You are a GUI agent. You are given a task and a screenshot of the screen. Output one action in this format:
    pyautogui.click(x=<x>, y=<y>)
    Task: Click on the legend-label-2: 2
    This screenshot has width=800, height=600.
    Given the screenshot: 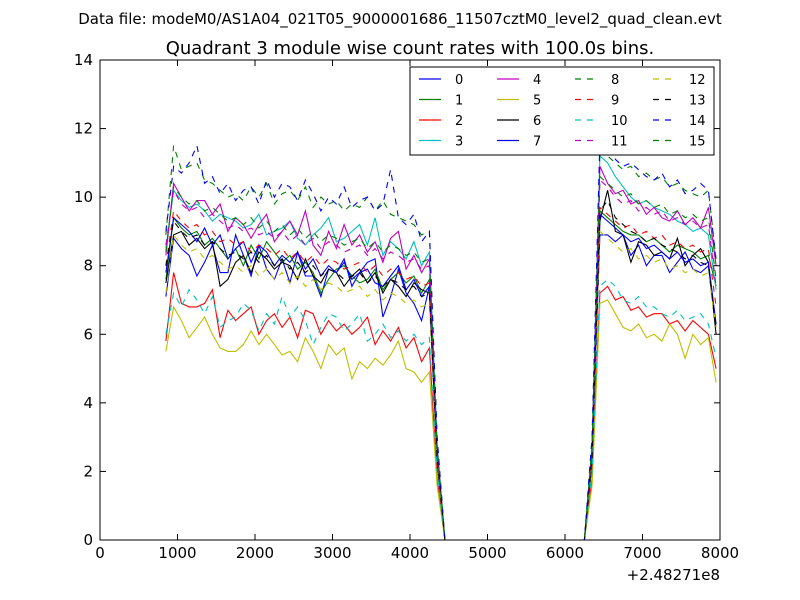 What is the action you would take?
    pyautogui.click(x=459, y=121)
    